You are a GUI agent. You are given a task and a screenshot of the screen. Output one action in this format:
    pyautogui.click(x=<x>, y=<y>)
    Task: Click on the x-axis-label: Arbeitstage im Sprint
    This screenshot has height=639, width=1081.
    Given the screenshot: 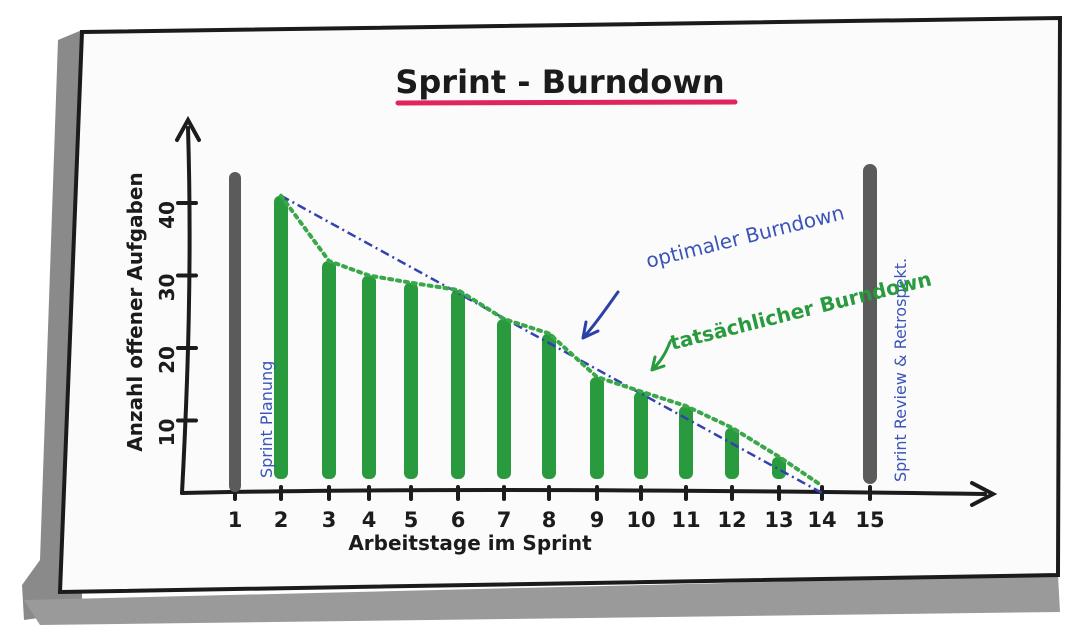 What is the action you would take?
    pyautogui.click(x=470, y=543)
    